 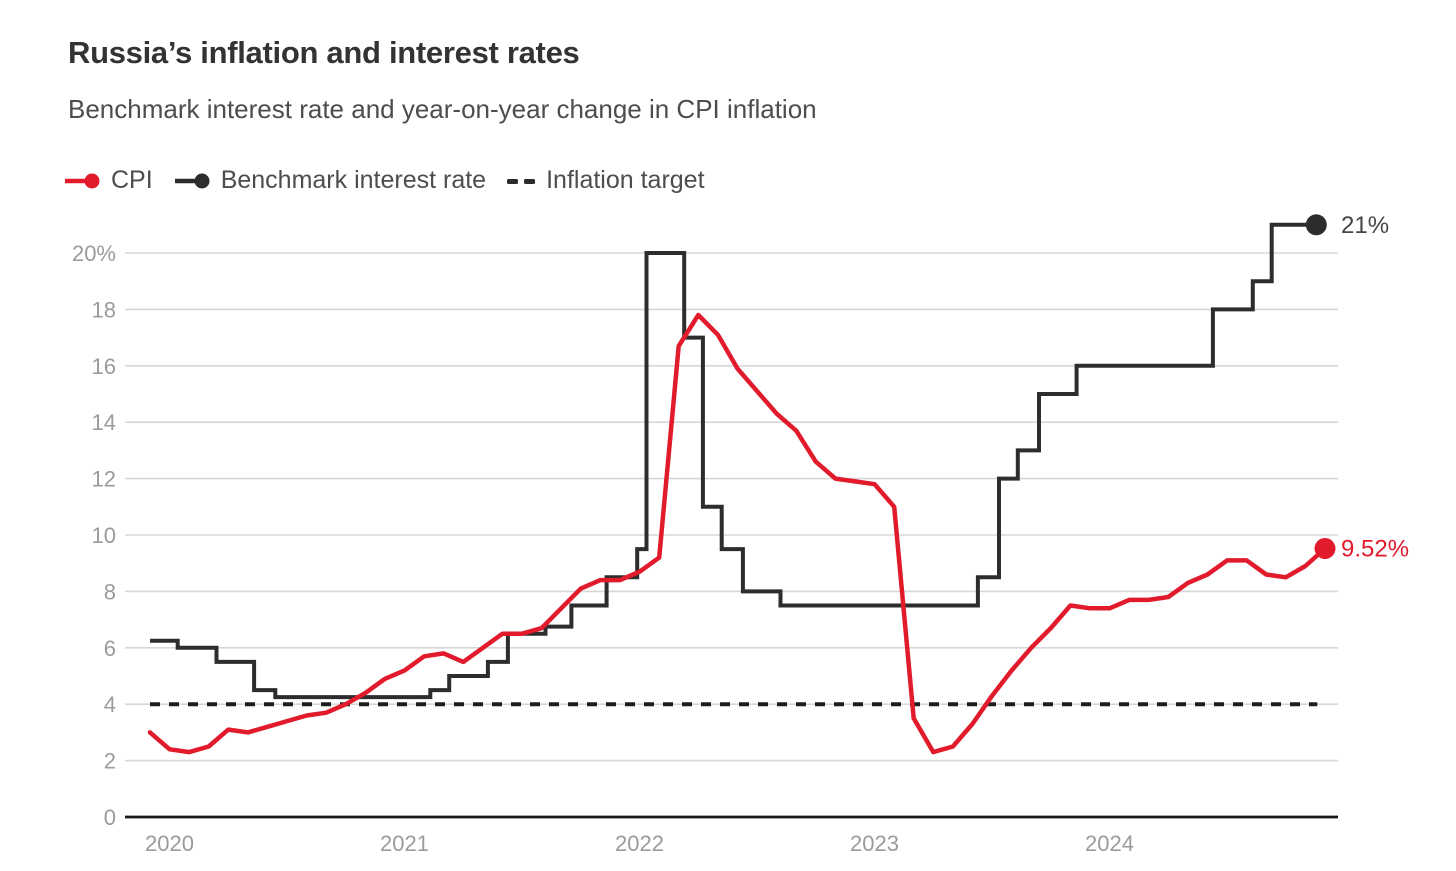 I want to click on y-tick-label: 4, so click(x=110, y=704).